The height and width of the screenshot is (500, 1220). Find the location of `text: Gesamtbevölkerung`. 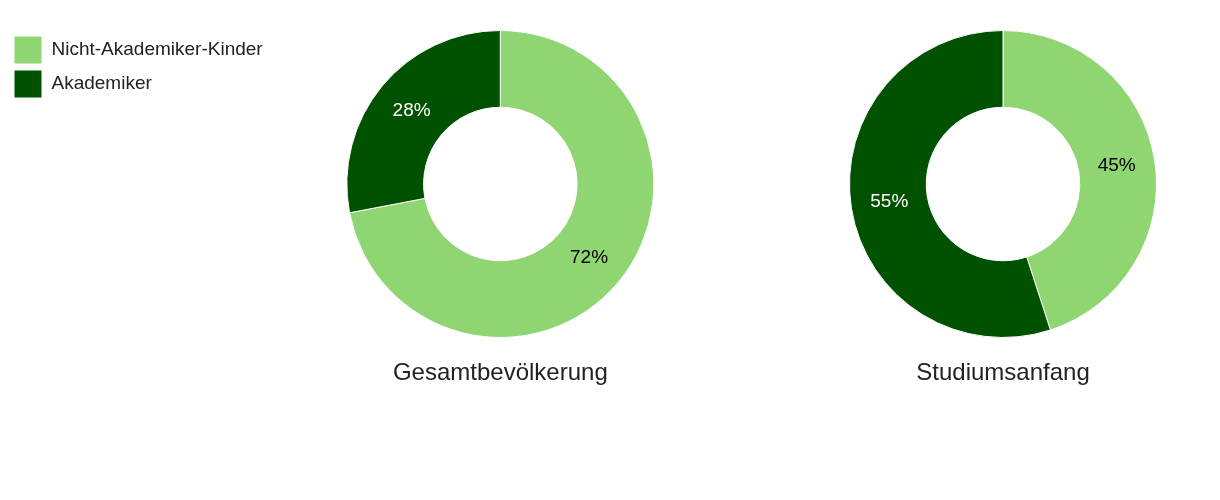

text: Gesamtbevölkerung is located at coordinates (500, 372).